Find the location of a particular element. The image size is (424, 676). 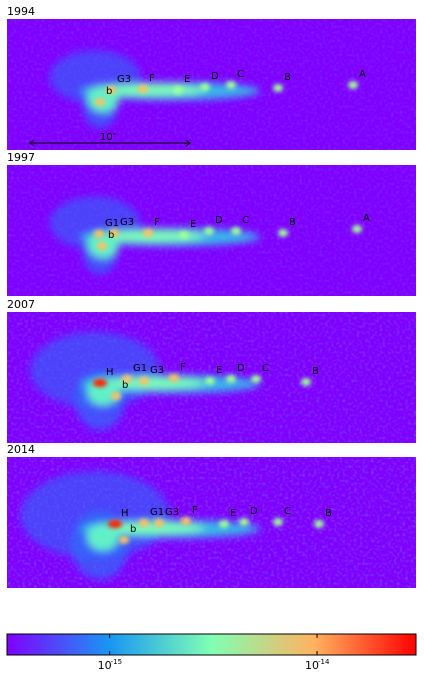

year-label: 2014 is located at coordinates (21, 449).